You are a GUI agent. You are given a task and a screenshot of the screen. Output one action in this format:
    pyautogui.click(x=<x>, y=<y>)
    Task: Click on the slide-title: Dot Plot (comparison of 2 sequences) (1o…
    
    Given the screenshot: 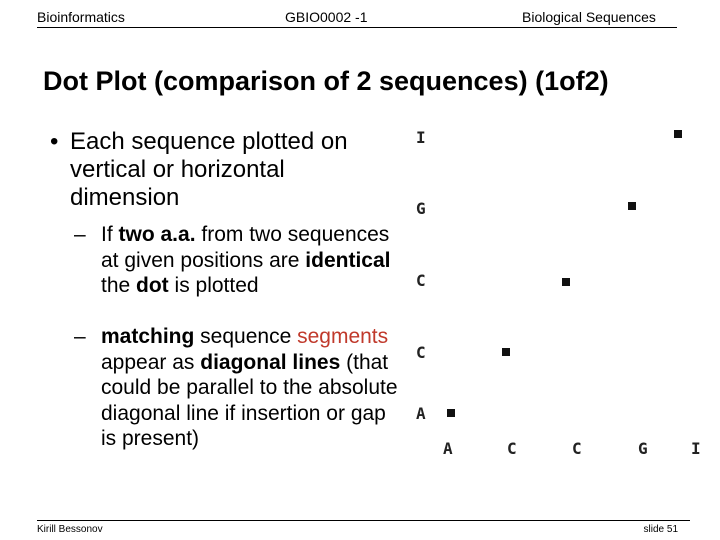 What is the action you would take?
    pyautogui.click(x=326, y=81)
    